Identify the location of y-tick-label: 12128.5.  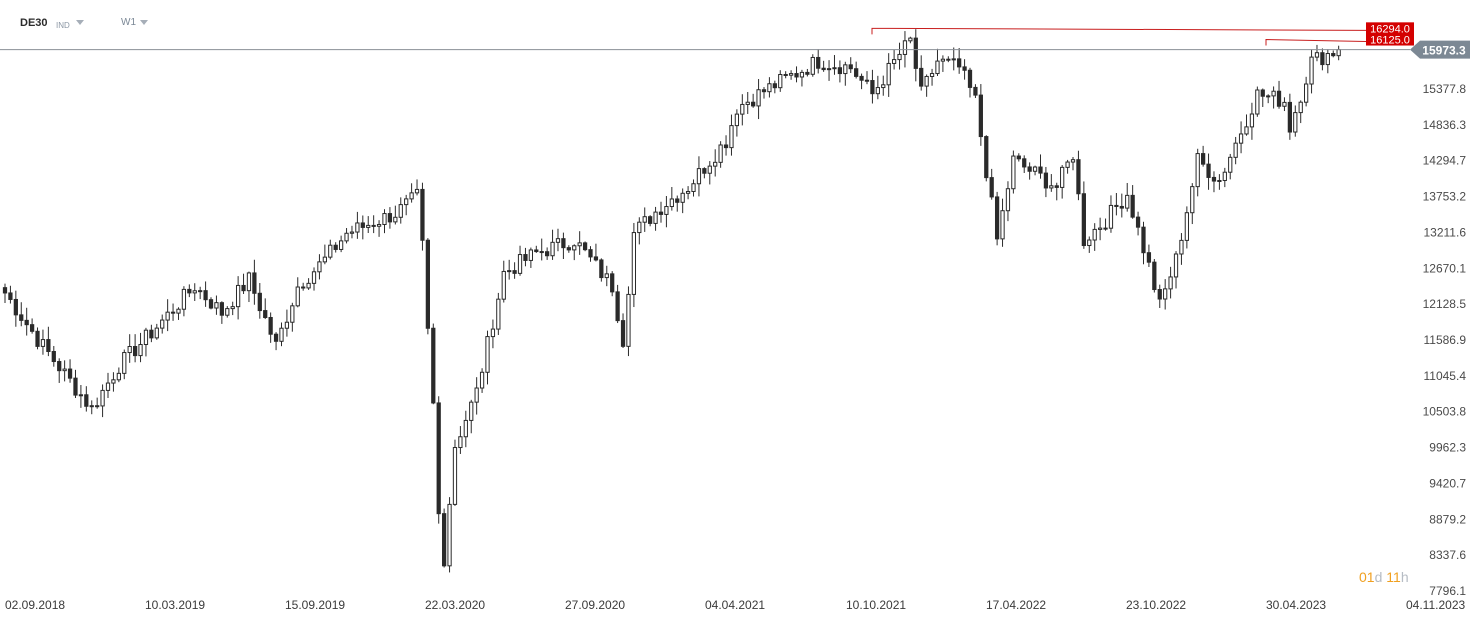
(1445, 304).